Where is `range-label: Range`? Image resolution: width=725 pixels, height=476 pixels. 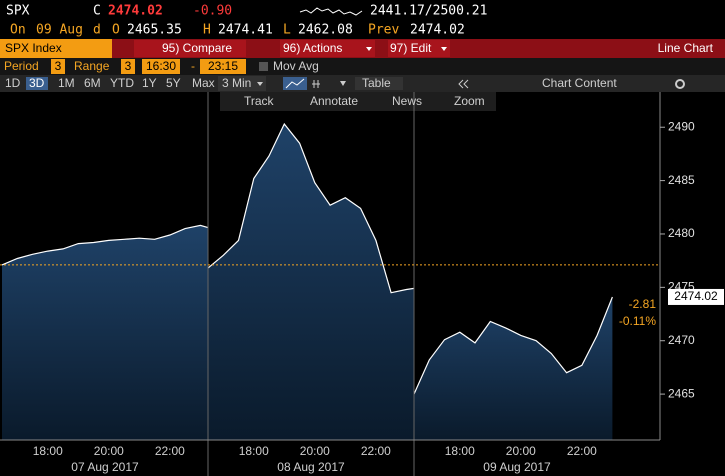
range-label: Range is located at coordinates (92, 66).